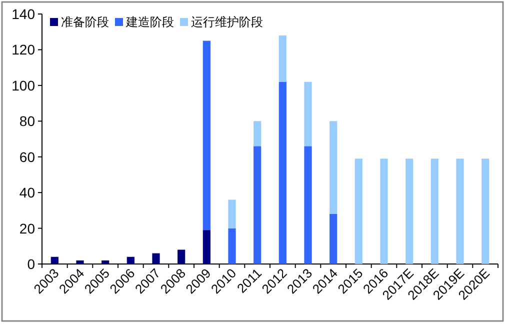  What do you see at coordinates (27, 228) in the screenshot?
I see `y-tick-label: 20` at bounding box center [27, 228].